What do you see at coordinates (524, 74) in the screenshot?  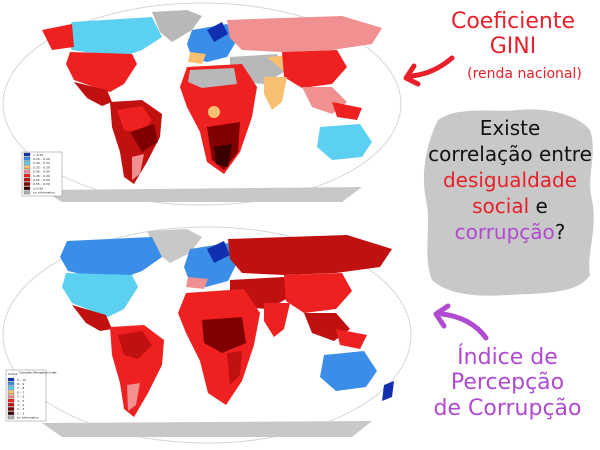 I see `gini-subtitle: (renda nacional)` at bounding box center [524, 74].